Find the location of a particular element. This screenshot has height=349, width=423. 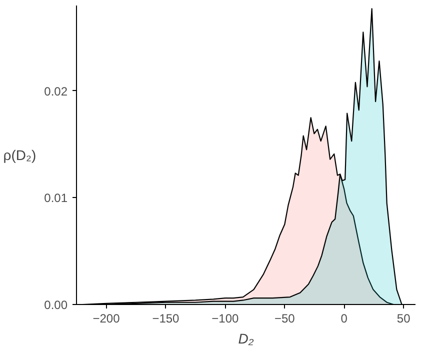

x-tick-label: −150 is located at coordinates (166, 319).